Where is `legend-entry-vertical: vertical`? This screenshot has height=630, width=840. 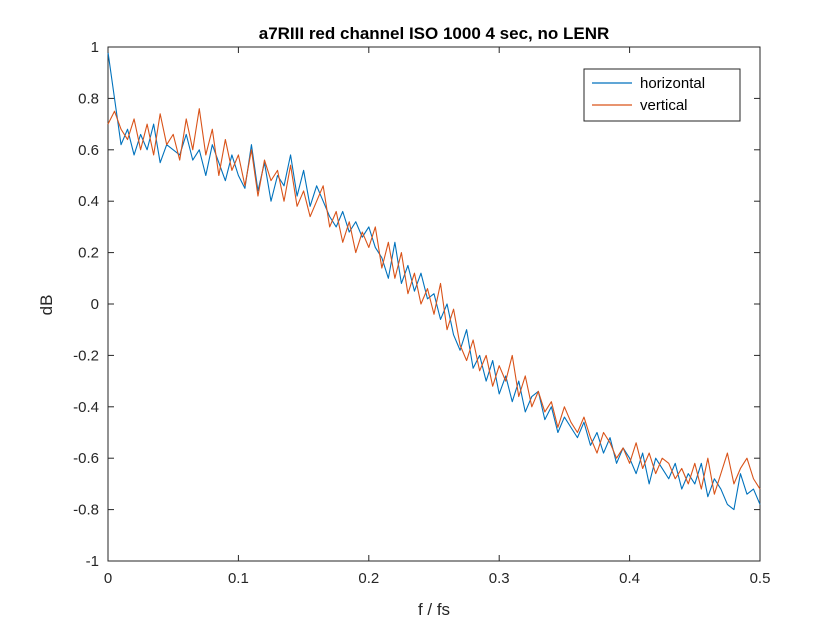
legend-entry-vertical: vertical is located at coordinates (664, 105).